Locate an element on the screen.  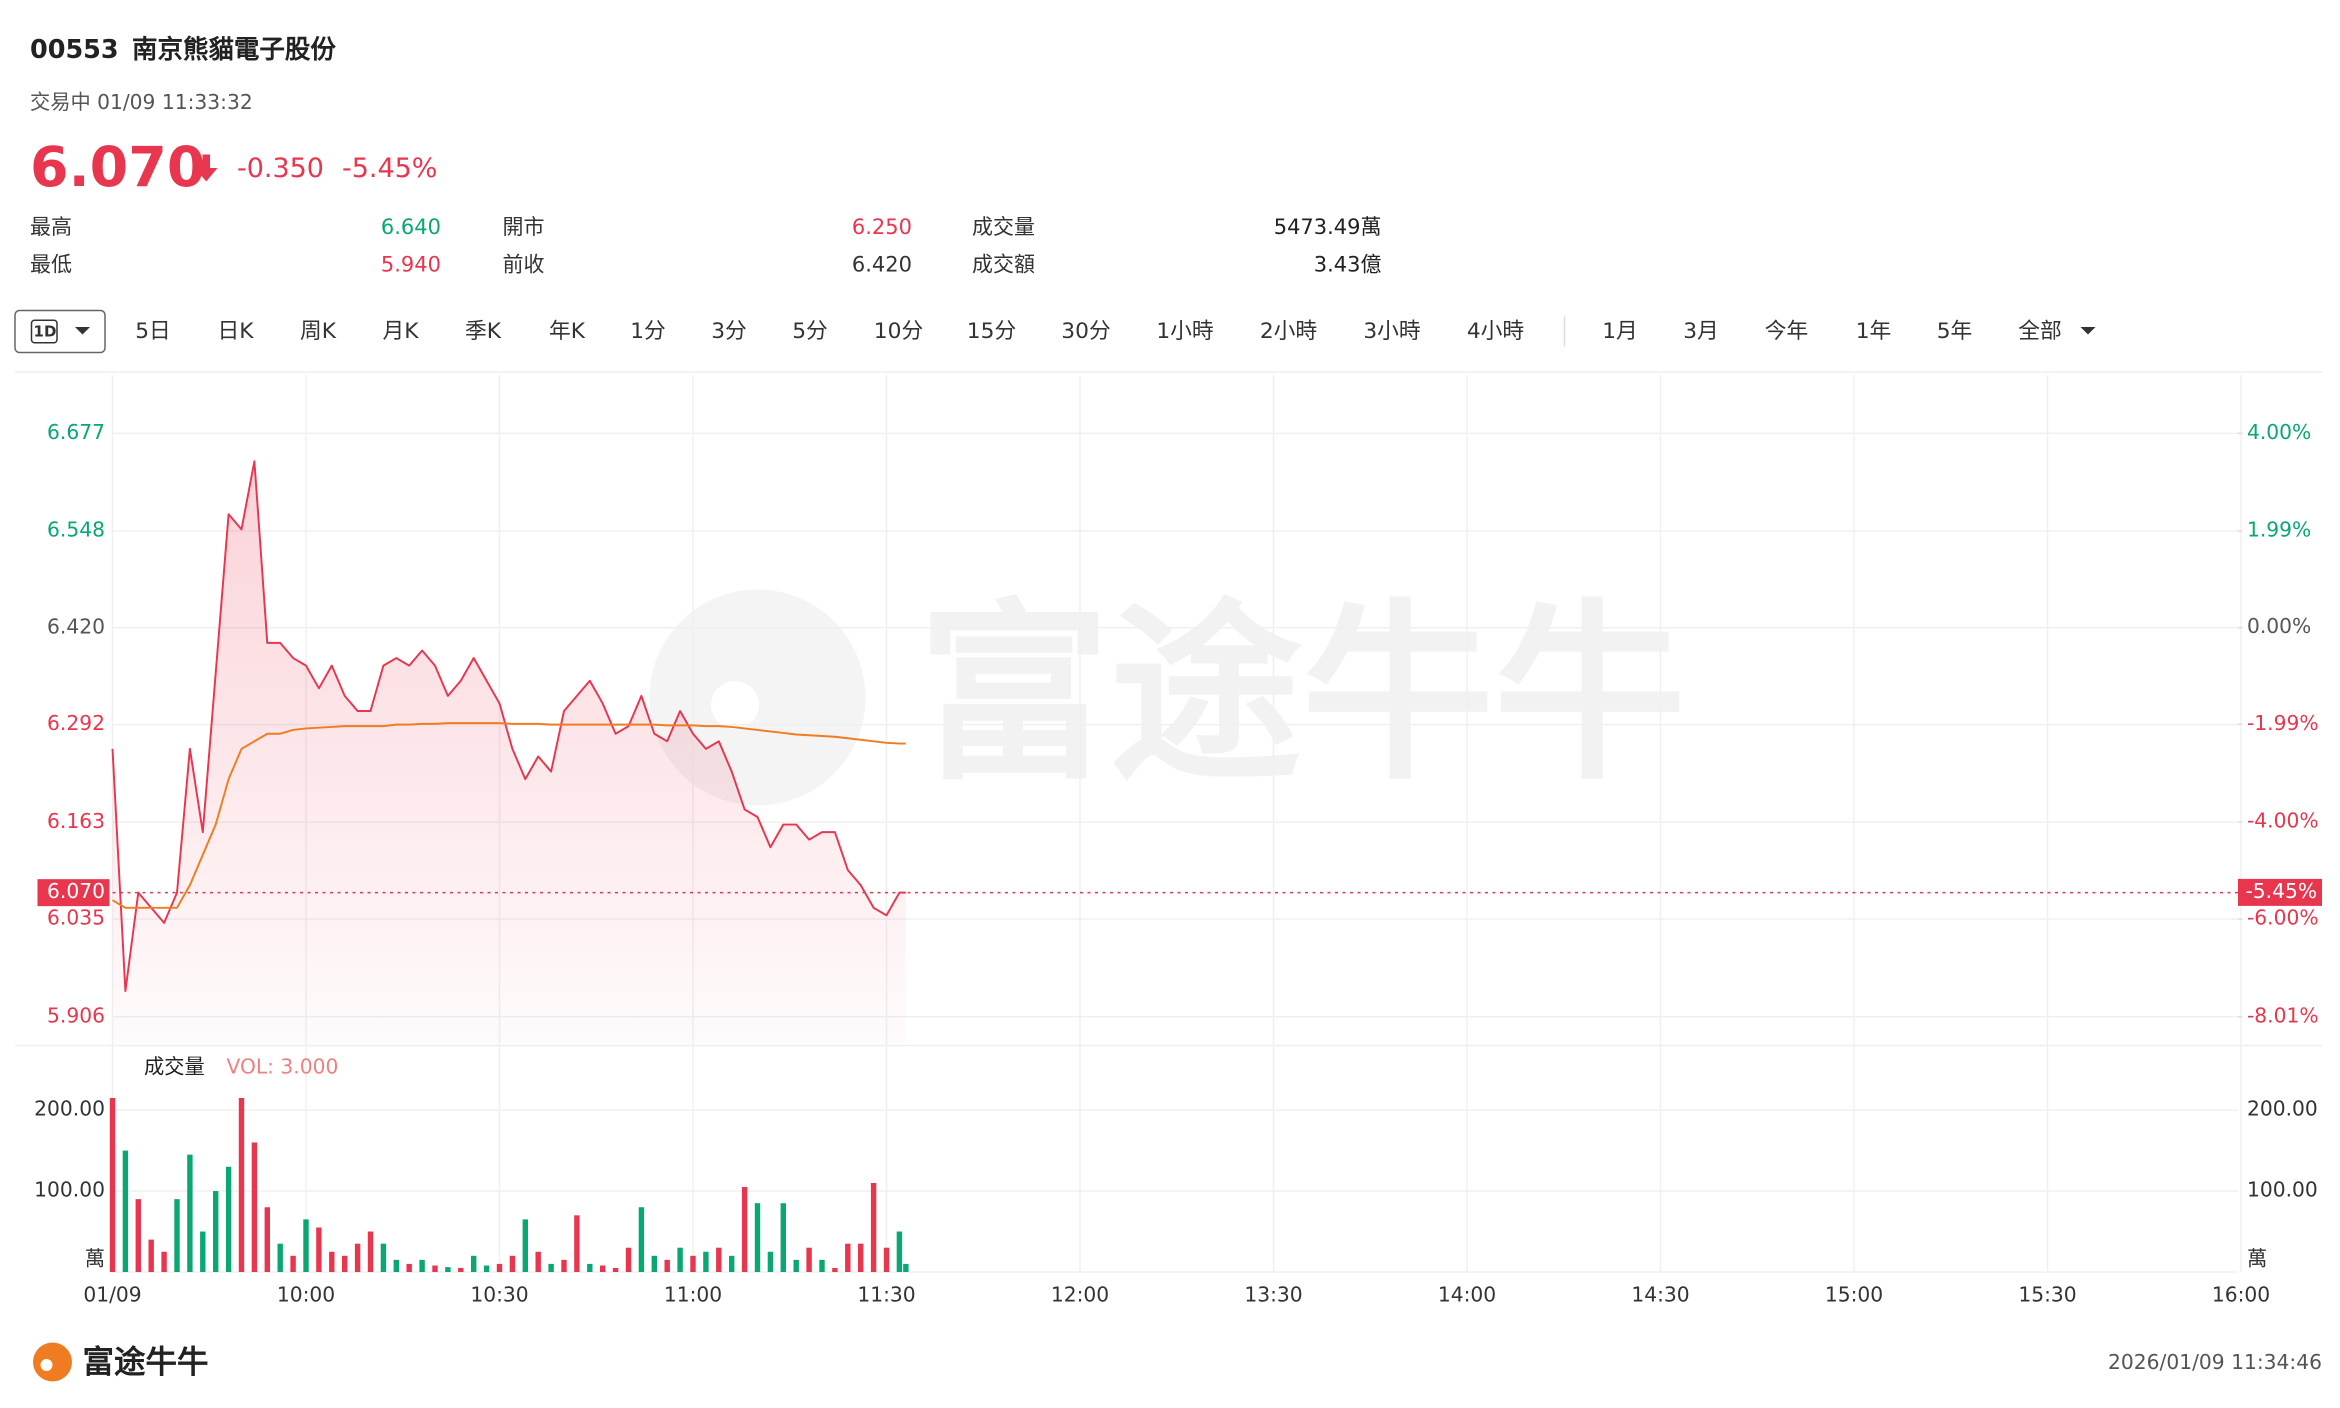
x-tick-label: 10:30 is located at coordinates (499, 1294).